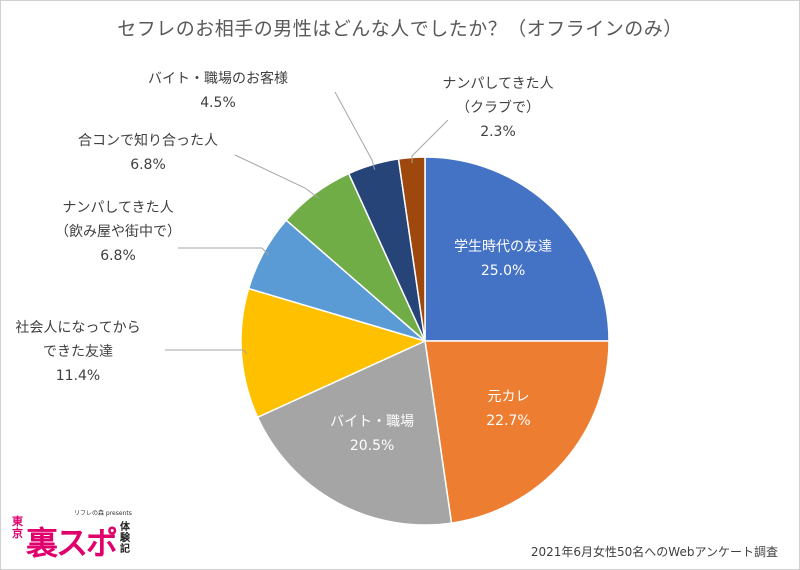  What do you see at coordinates (218, 78) in the screenshot?
I see `slice-category-label-6: バイト・職場のお客様` at bounding box center [218, 78].